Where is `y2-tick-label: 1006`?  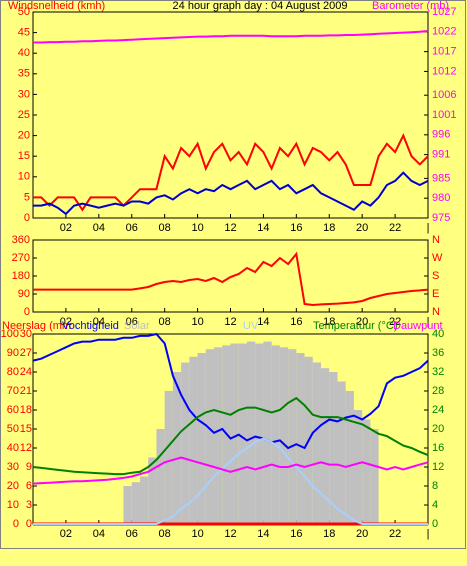 y2-tick-label: 1006 is located at coordinates (444, 95).